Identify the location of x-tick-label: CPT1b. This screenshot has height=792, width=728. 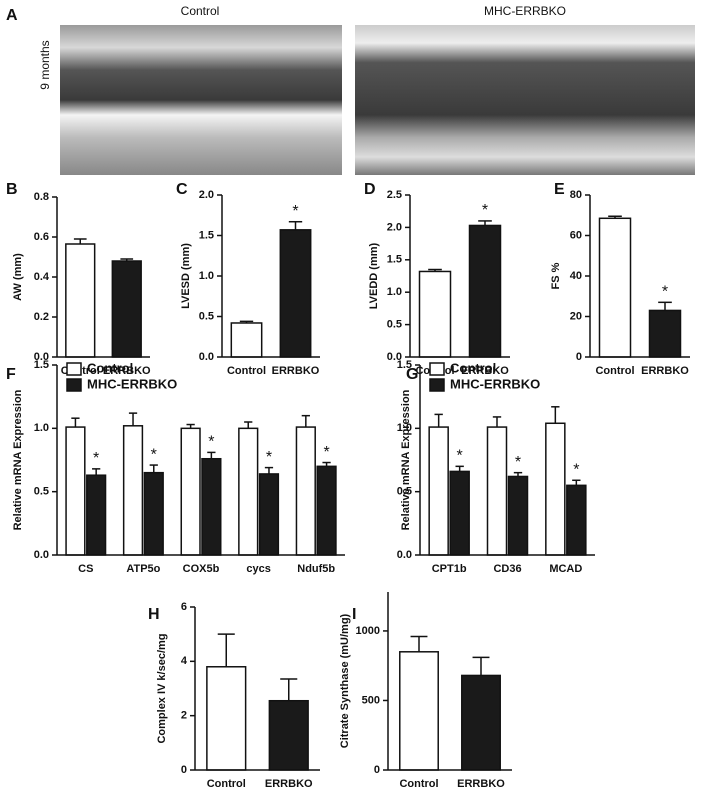
(449, 569).